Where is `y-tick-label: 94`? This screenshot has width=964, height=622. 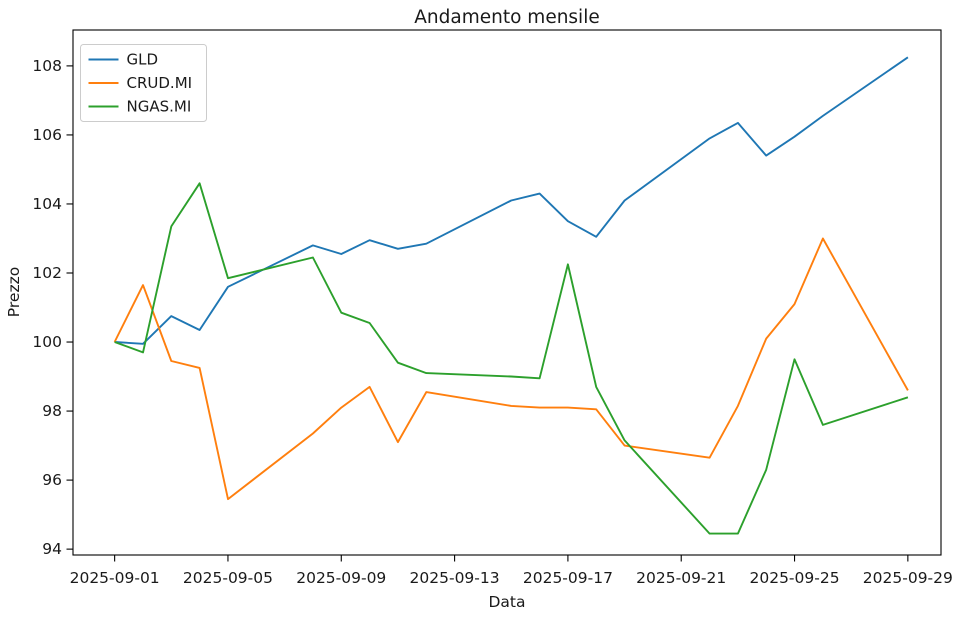 y-tick-label: 94 is located at coordinates (52, 549).